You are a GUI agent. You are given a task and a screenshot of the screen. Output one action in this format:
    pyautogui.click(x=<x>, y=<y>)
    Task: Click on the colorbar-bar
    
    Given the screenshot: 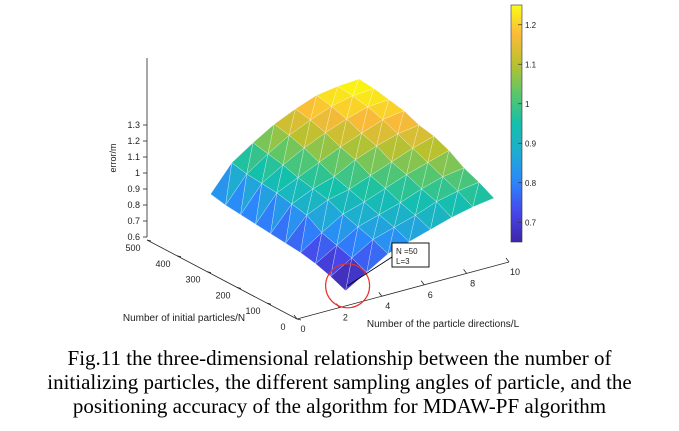 What is the action you would take?
    pyautogui.click(x=516, y=123)
    